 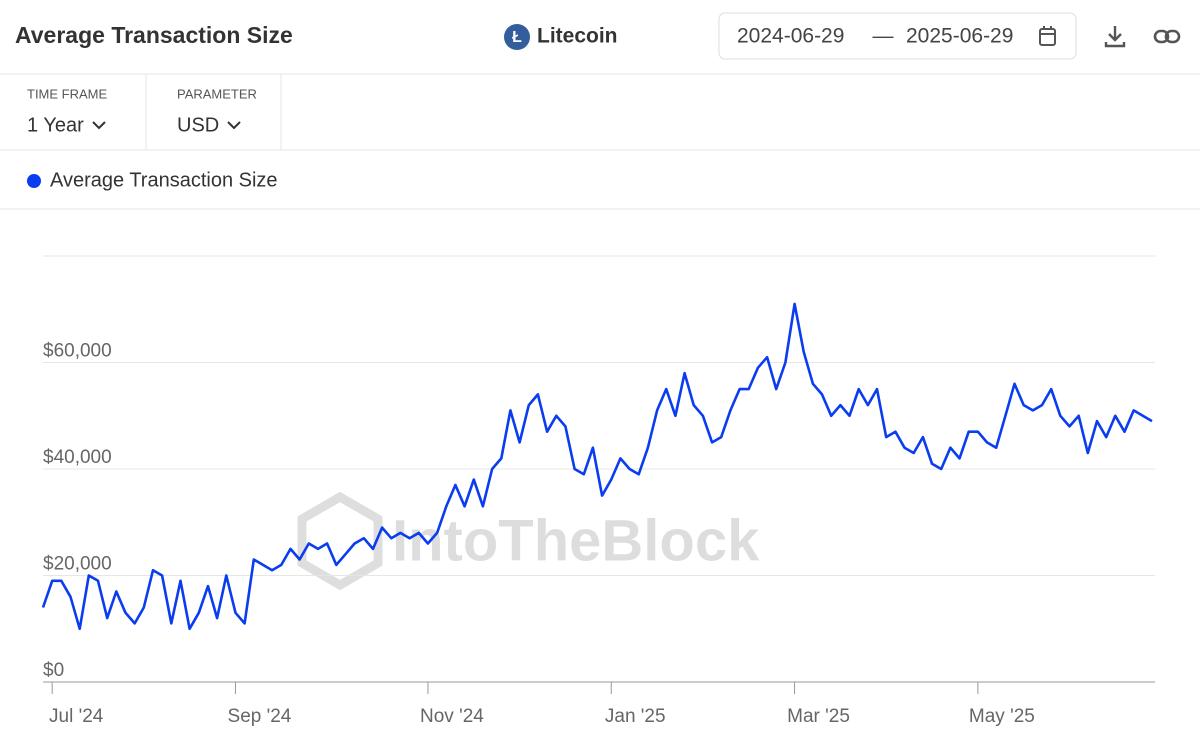 What do you see at coordinates (154, 35) in the screenshot?
I see `page-title: Average Transaction Size` at bounding box center [154, 35].